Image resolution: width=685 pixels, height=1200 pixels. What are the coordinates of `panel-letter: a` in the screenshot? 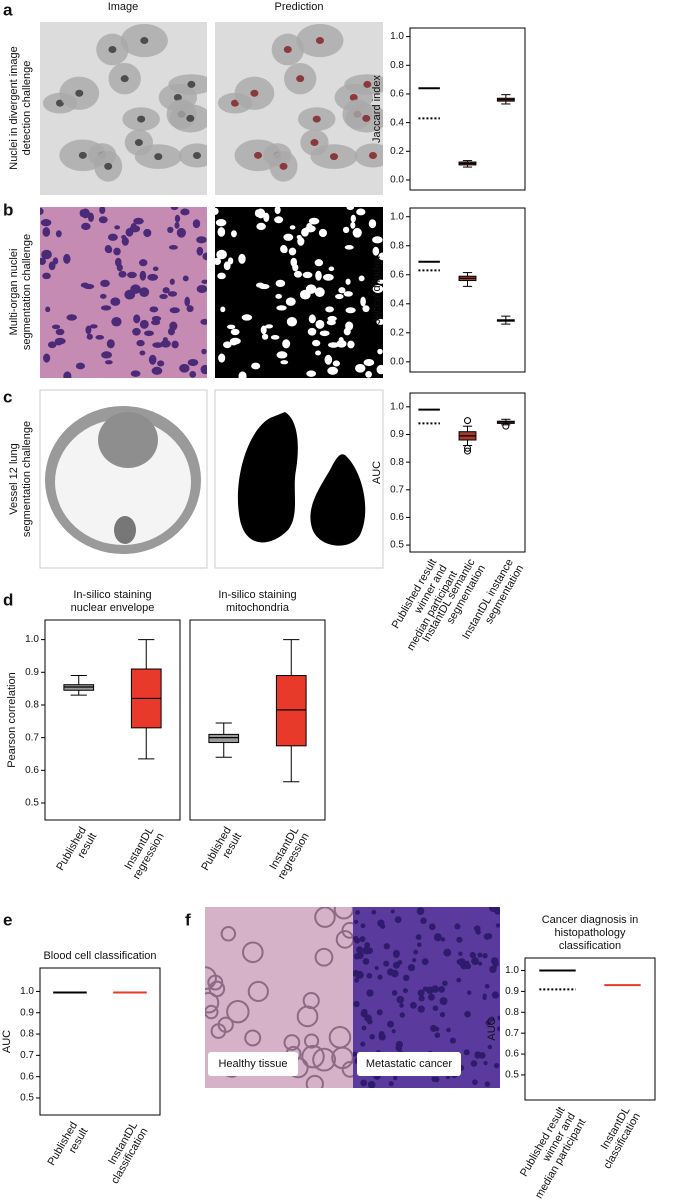 It's located at (8, 9).